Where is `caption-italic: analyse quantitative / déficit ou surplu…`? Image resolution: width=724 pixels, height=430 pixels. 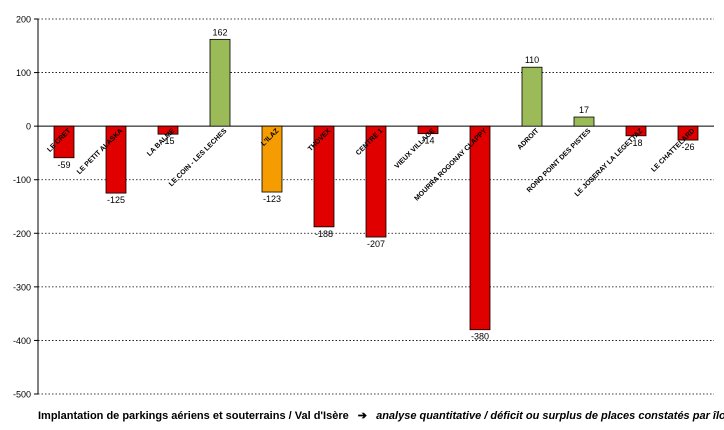
caption-italic: analyse quantitative / déficit ou surplu… is located at coordinates (550, 416).